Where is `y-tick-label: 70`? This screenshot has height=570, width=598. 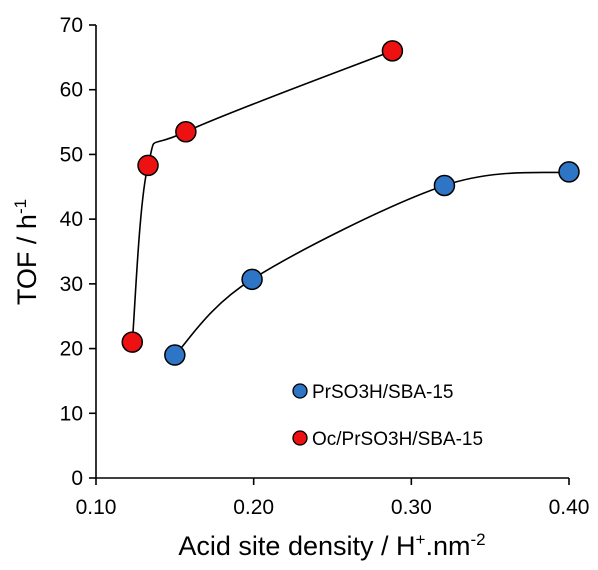 y-tick-label: 70 is located at coordinates (71, 25).